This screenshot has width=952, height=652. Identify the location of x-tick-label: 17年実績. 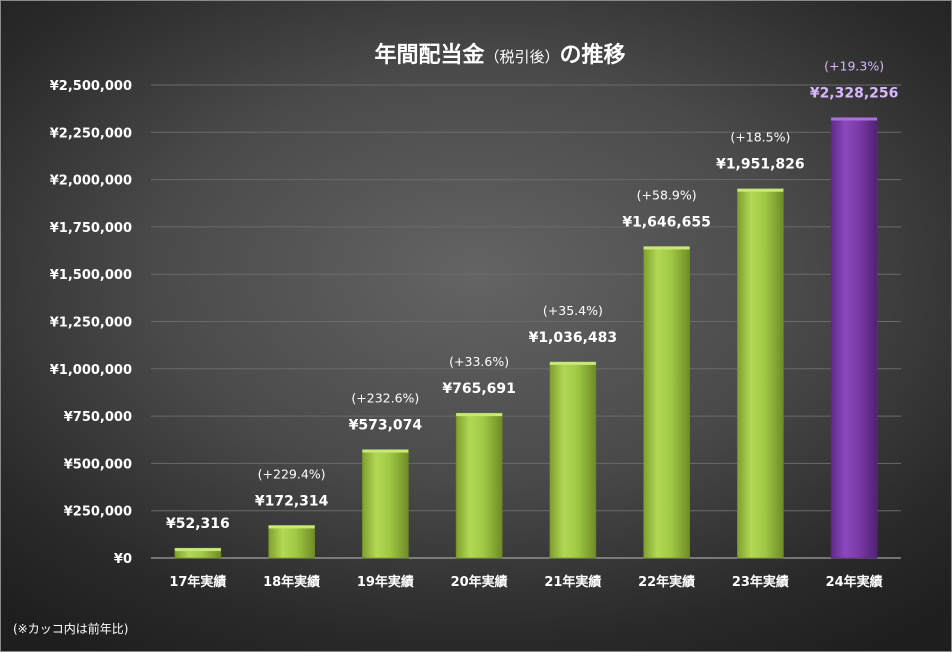
(197, 582).